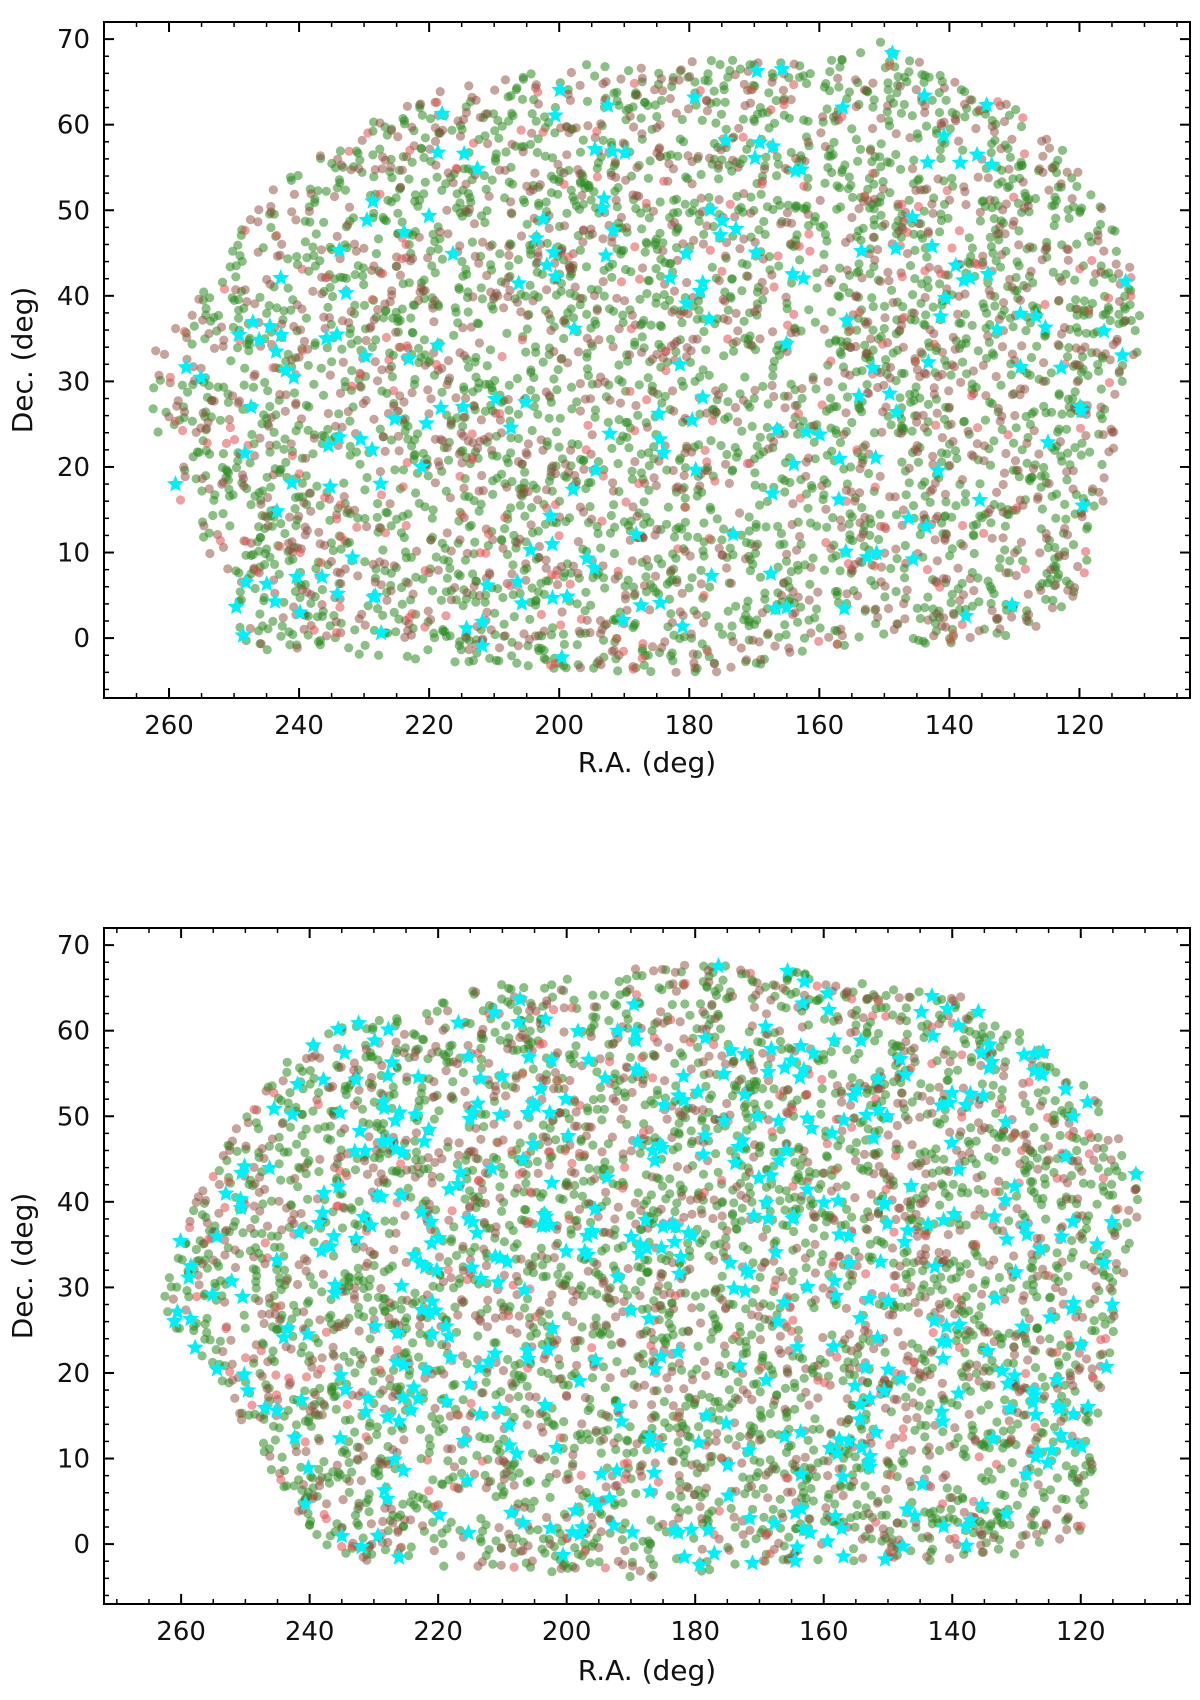 The width and height of the screenshot is (1200, 1700). Describe the element at coordinates (73, 40) in the screenshot. I see `y-tick-label: 70` at that location.